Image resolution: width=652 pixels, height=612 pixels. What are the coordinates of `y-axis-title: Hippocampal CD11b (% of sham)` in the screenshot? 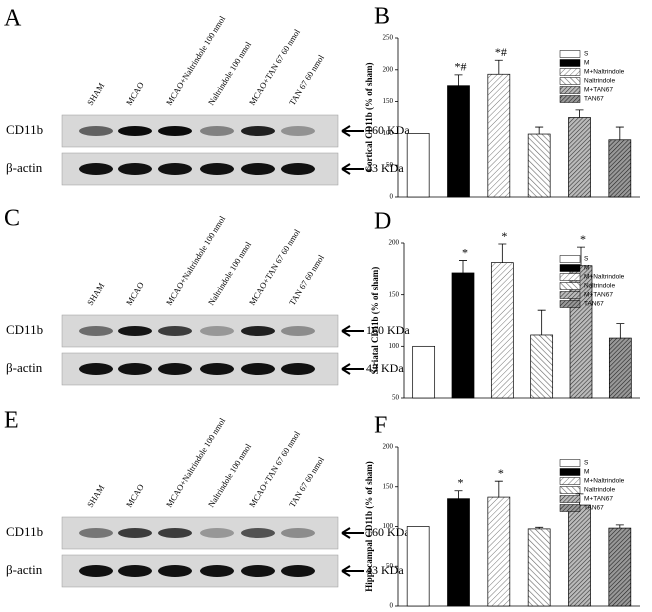 It's located at (369, 526).